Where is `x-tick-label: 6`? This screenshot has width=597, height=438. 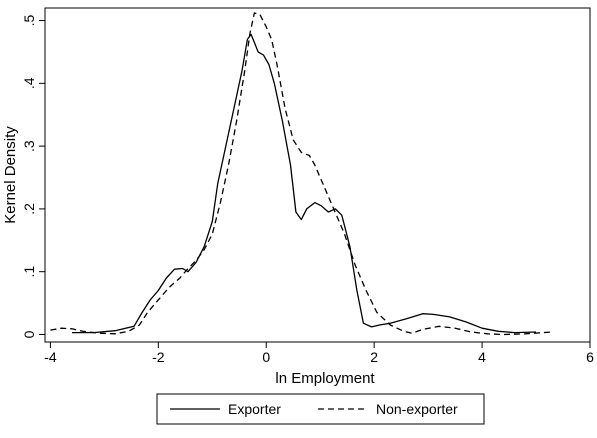 x-tick-label: 6 is located at coordinates (590, 357).